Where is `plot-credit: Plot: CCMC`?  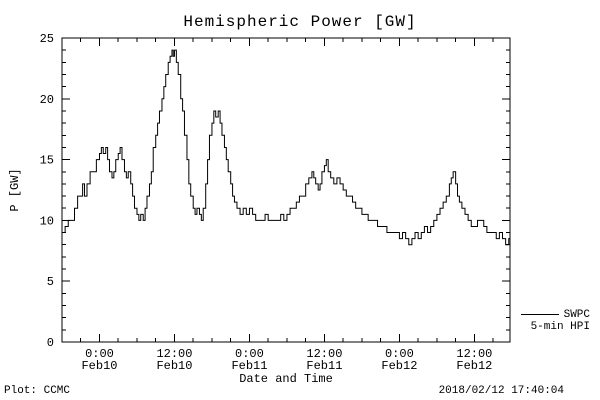
plot-credit: Plot: CCMC is located at coordinates (37, 391).